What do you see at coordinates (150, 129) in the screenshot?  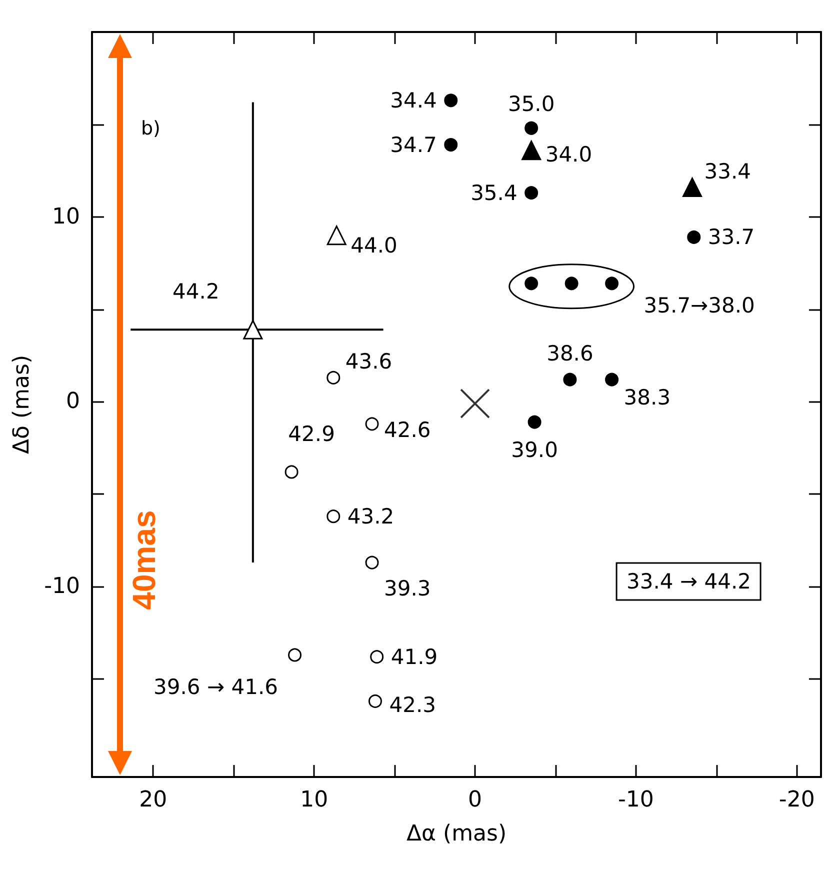 I see `annotation: b)` at bounding box center [150, 129].